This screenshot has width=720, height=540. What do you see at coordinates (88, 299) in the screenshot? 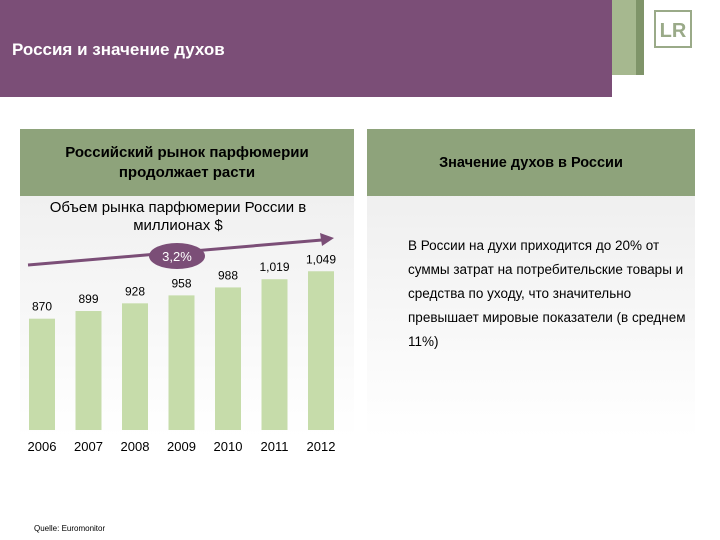
I see `bar-value-label: 899` at bounding box center [88, 299].